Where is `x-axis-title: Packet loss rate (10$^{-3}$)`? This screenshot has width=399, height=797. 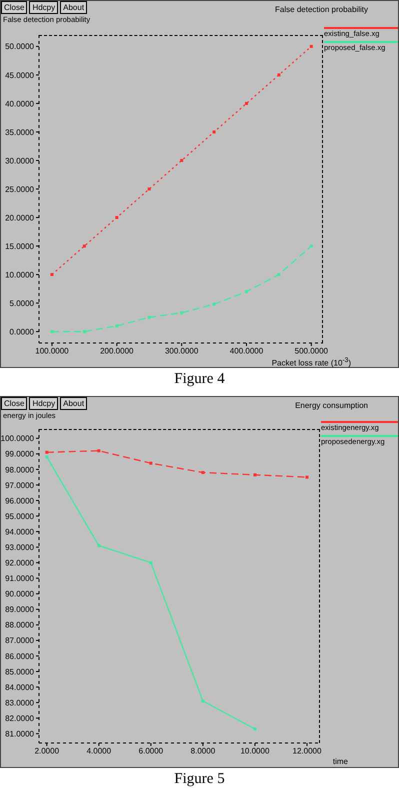 x-axis-title: Packet loss rate (10$^{-3}$) is located at coordinates (311, 362).